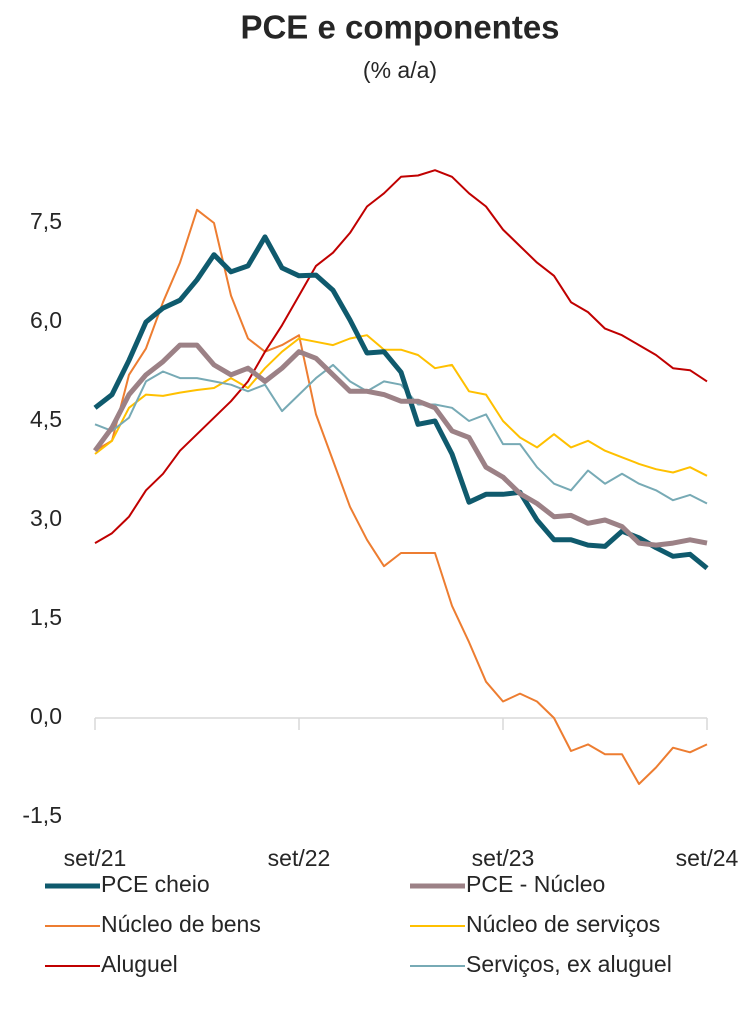  Describe the element at coordinates (569, 964) in the screenshot. I see `legend-label: Serviços, ex aluguel` at that location.